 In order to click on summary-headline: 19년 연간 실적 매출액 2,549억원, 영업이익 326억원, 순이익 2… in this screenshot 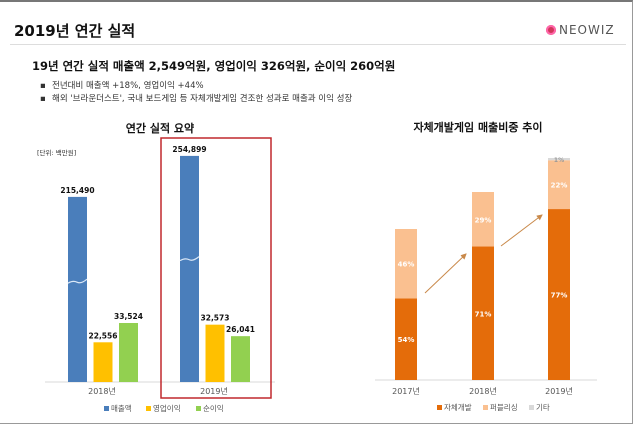, I will do `click(214, 66)`.